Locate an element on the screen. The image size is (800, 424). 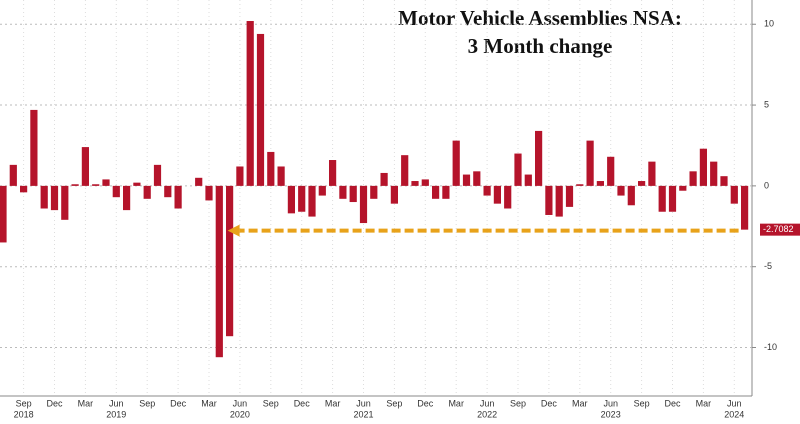
value-tag is located at coordinates (780, 229).